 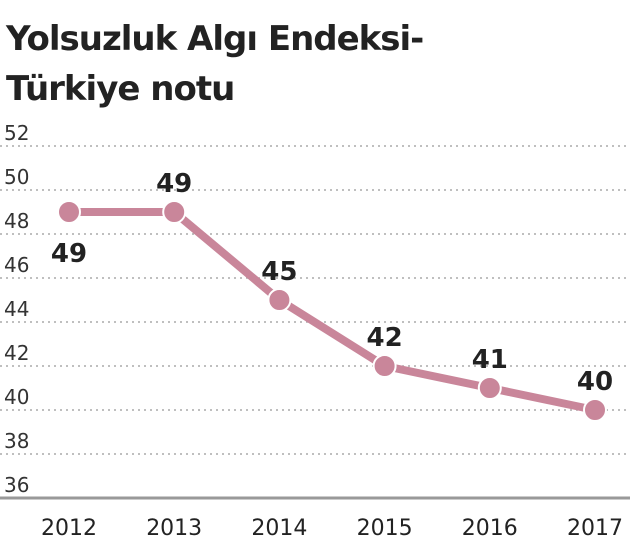 What do you see at coordinates (16, 265) in the screenshot?
I see `y-tick-label: 46` at bounding box center [16, 265].